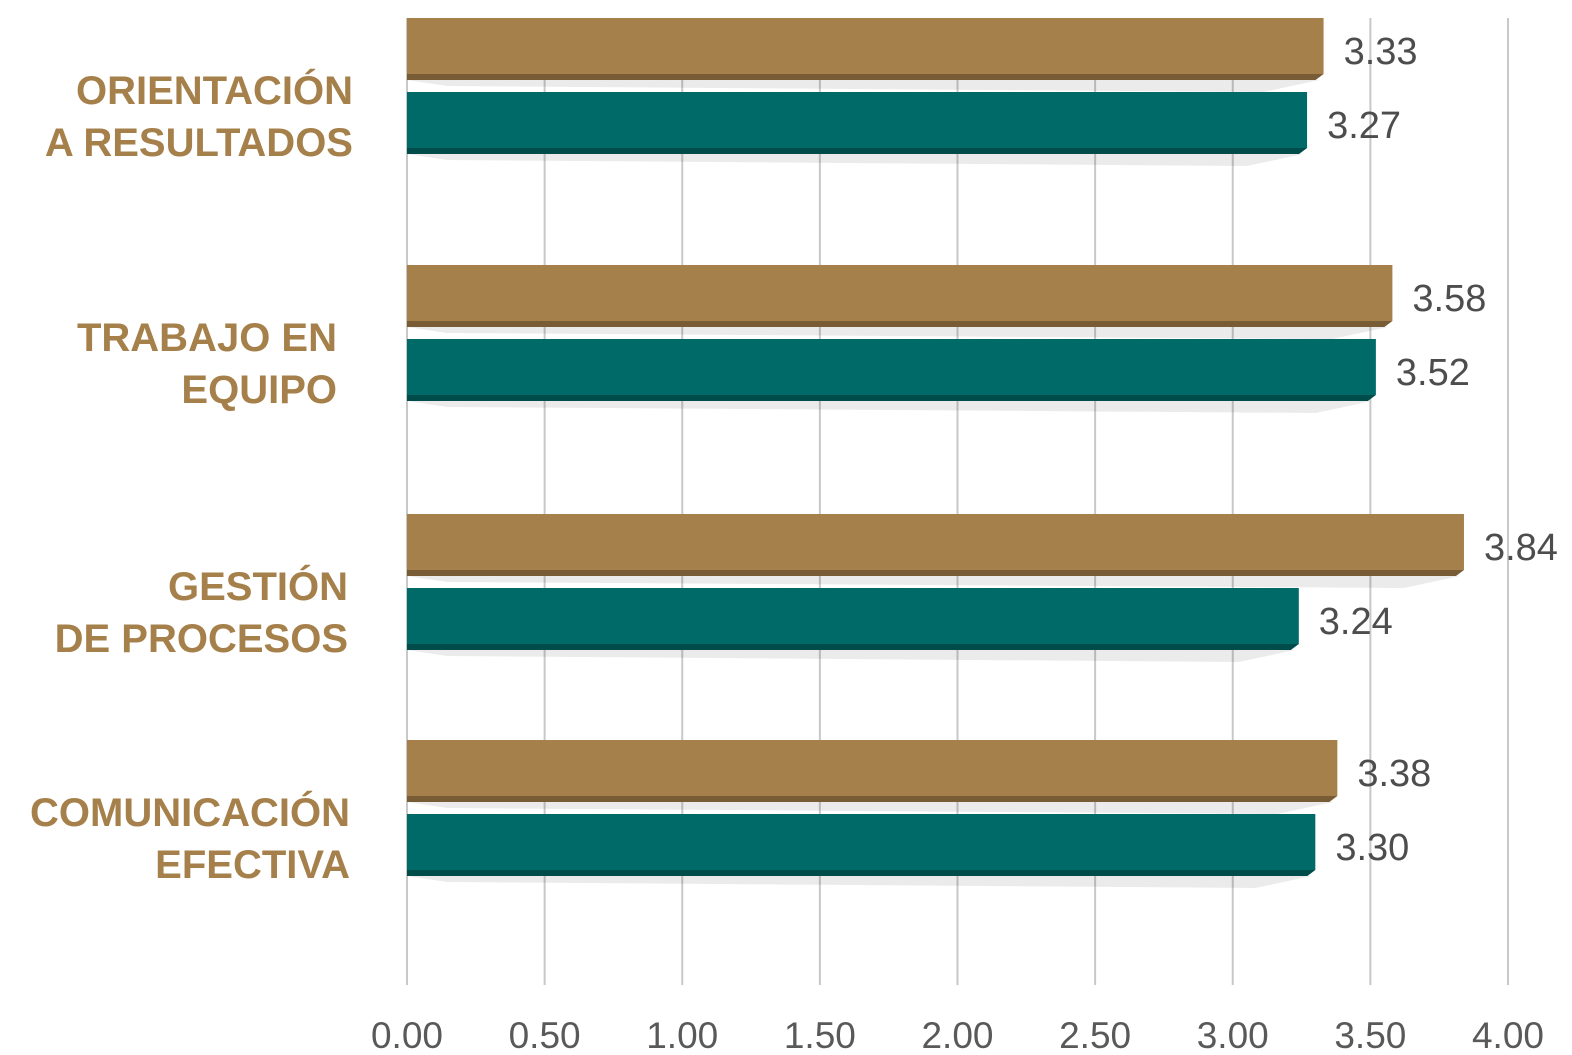 This screenshot has width=1572, height=1055. What do you see at coordinates (259, 390) in the screenshot?
I see `category-label: EQUIPO` at bounding box center [259, 390].